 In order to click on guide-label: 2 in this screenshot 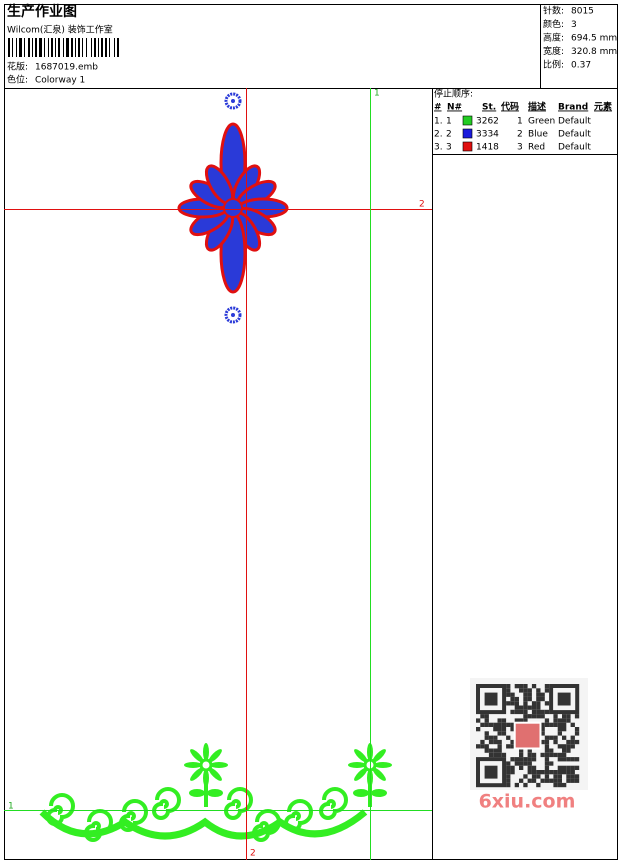, I will do `click(253, 854)`.